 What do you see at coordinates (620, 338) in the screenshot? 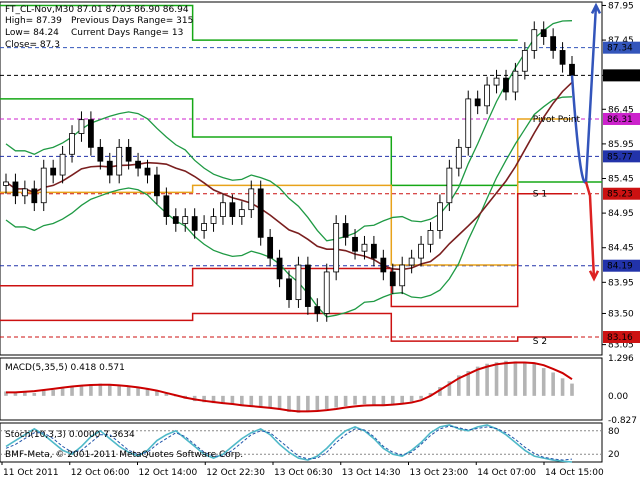
I see `price-tag-label: 83.16` at bounding box center [620, 338].